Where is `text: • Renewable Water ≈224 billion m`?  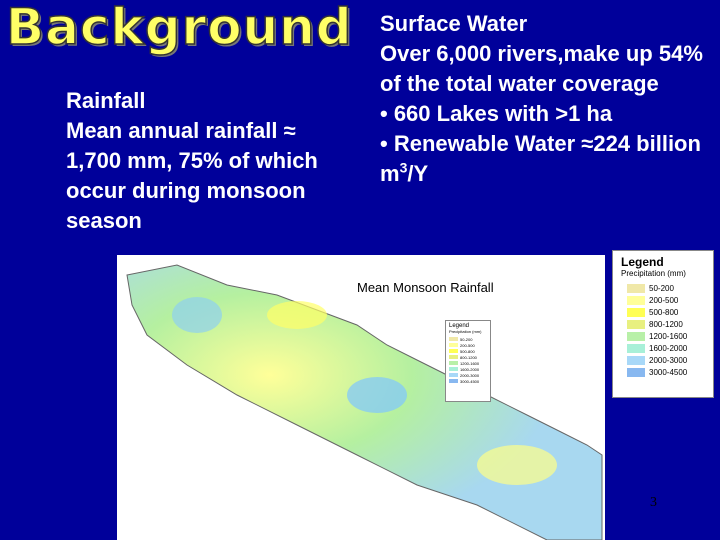 text: • Renewable Water ≈224 billion m is located at coordinates (540, 158).